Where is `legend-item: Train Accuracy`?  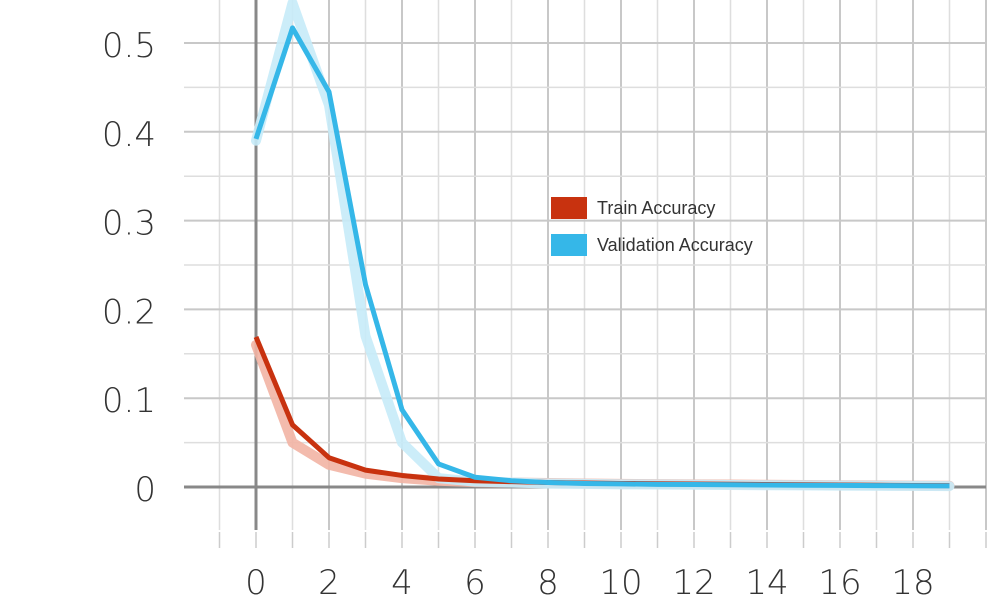
legend-item: Train Accuracy is located at coordinates (633, 208).